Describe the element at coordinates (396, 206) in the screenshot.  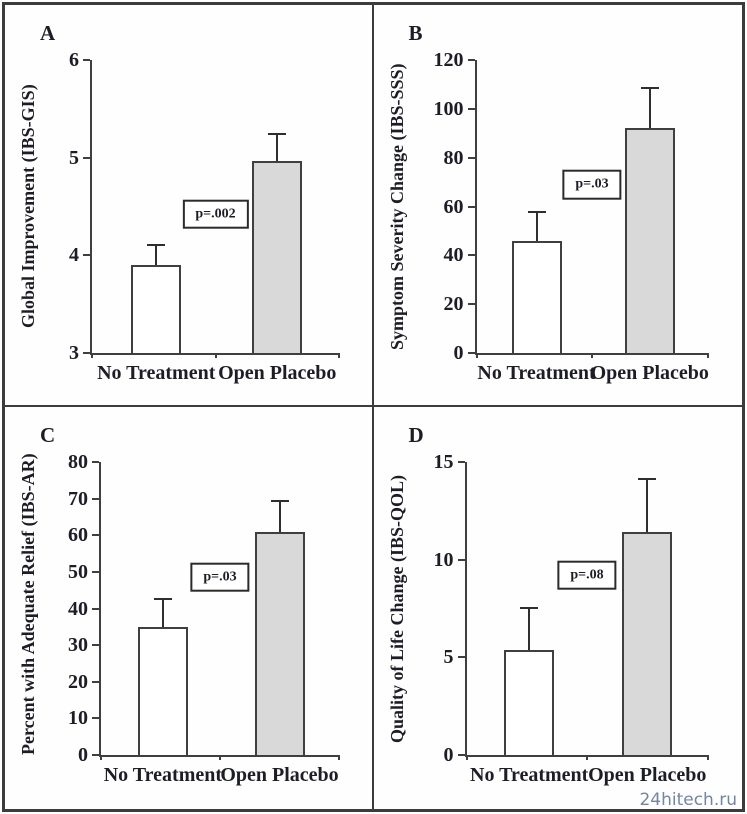
I see `y-axis-title-b: Symptom Severity Change (IBS-SSS)` at that location.